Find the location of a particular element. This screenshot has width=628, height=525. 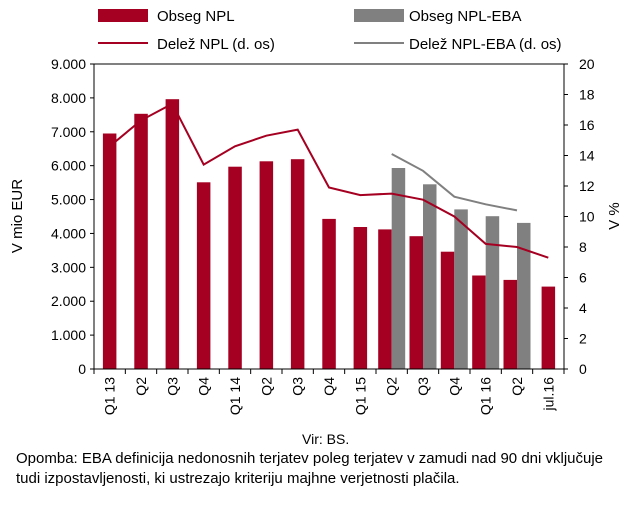

y-tick-label-1: 1.000 is located at coordinates (68, 335).